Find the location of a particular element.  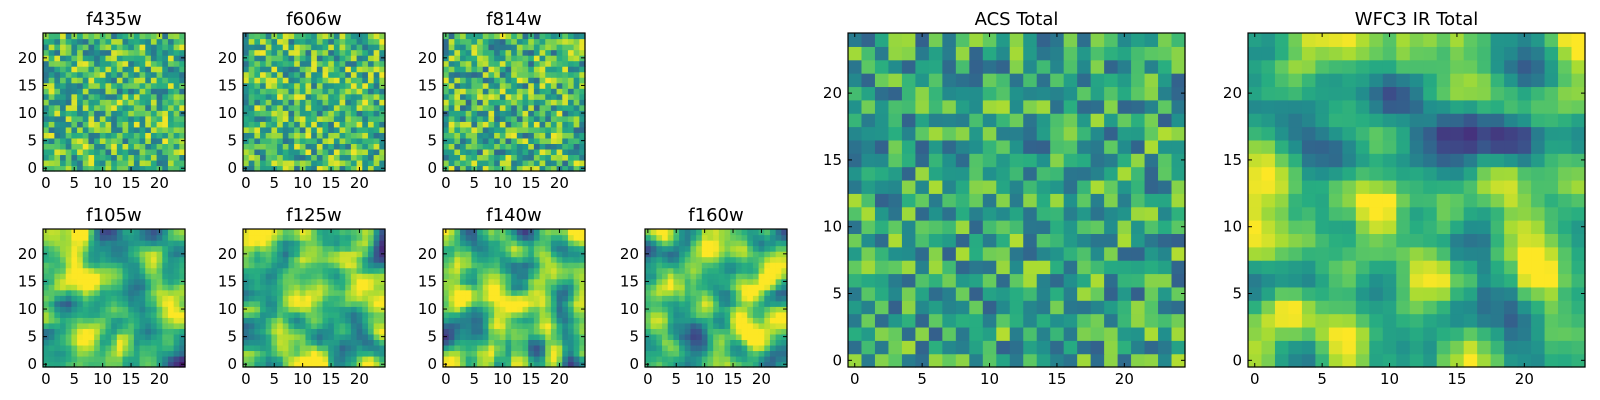

x-tick-label: 20 is located at coordinates (159, 379).